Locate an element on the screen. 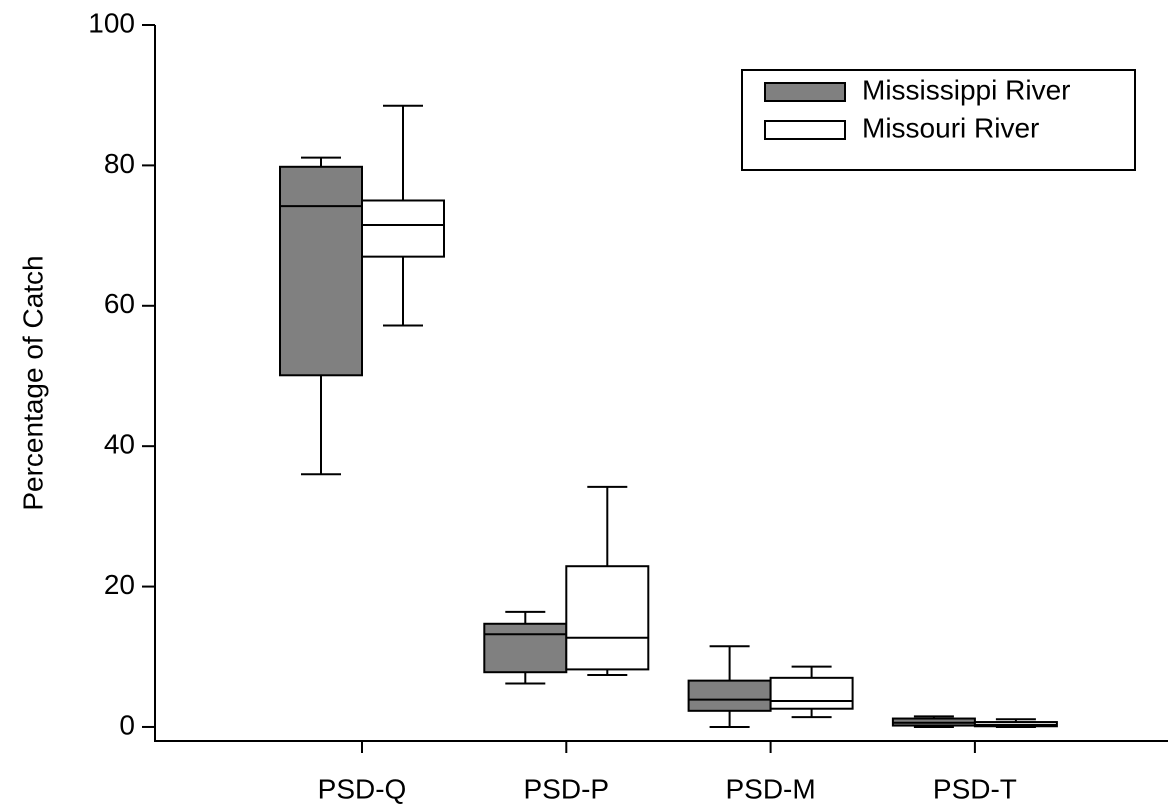 The width and height of the screenshot is (1170, 806). y-axis-label: Percentage of Catch is located at coordinates (32, 382).